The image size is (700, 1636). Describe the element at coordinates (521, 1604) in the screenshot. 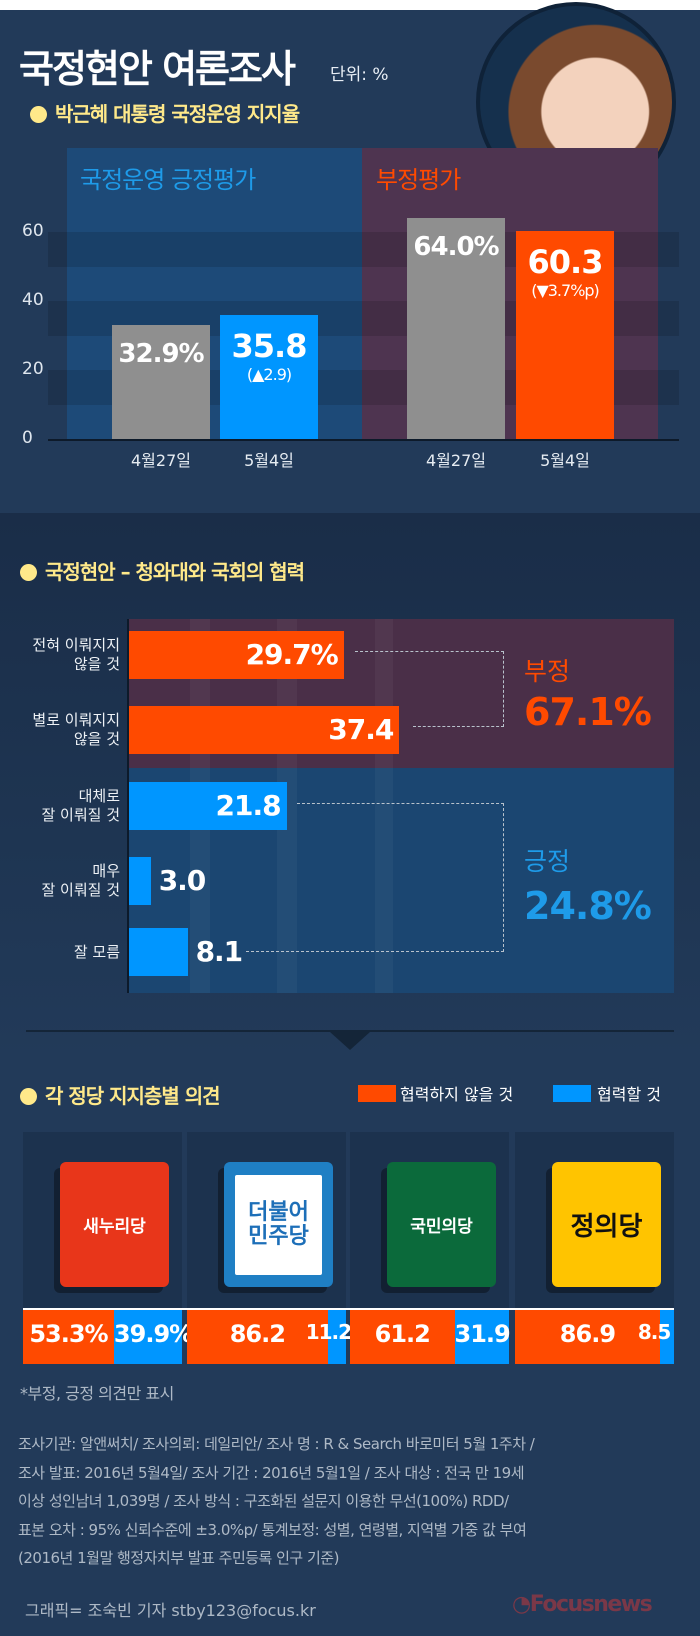

I see `focusnews-logo-icon: ◔` at that location.